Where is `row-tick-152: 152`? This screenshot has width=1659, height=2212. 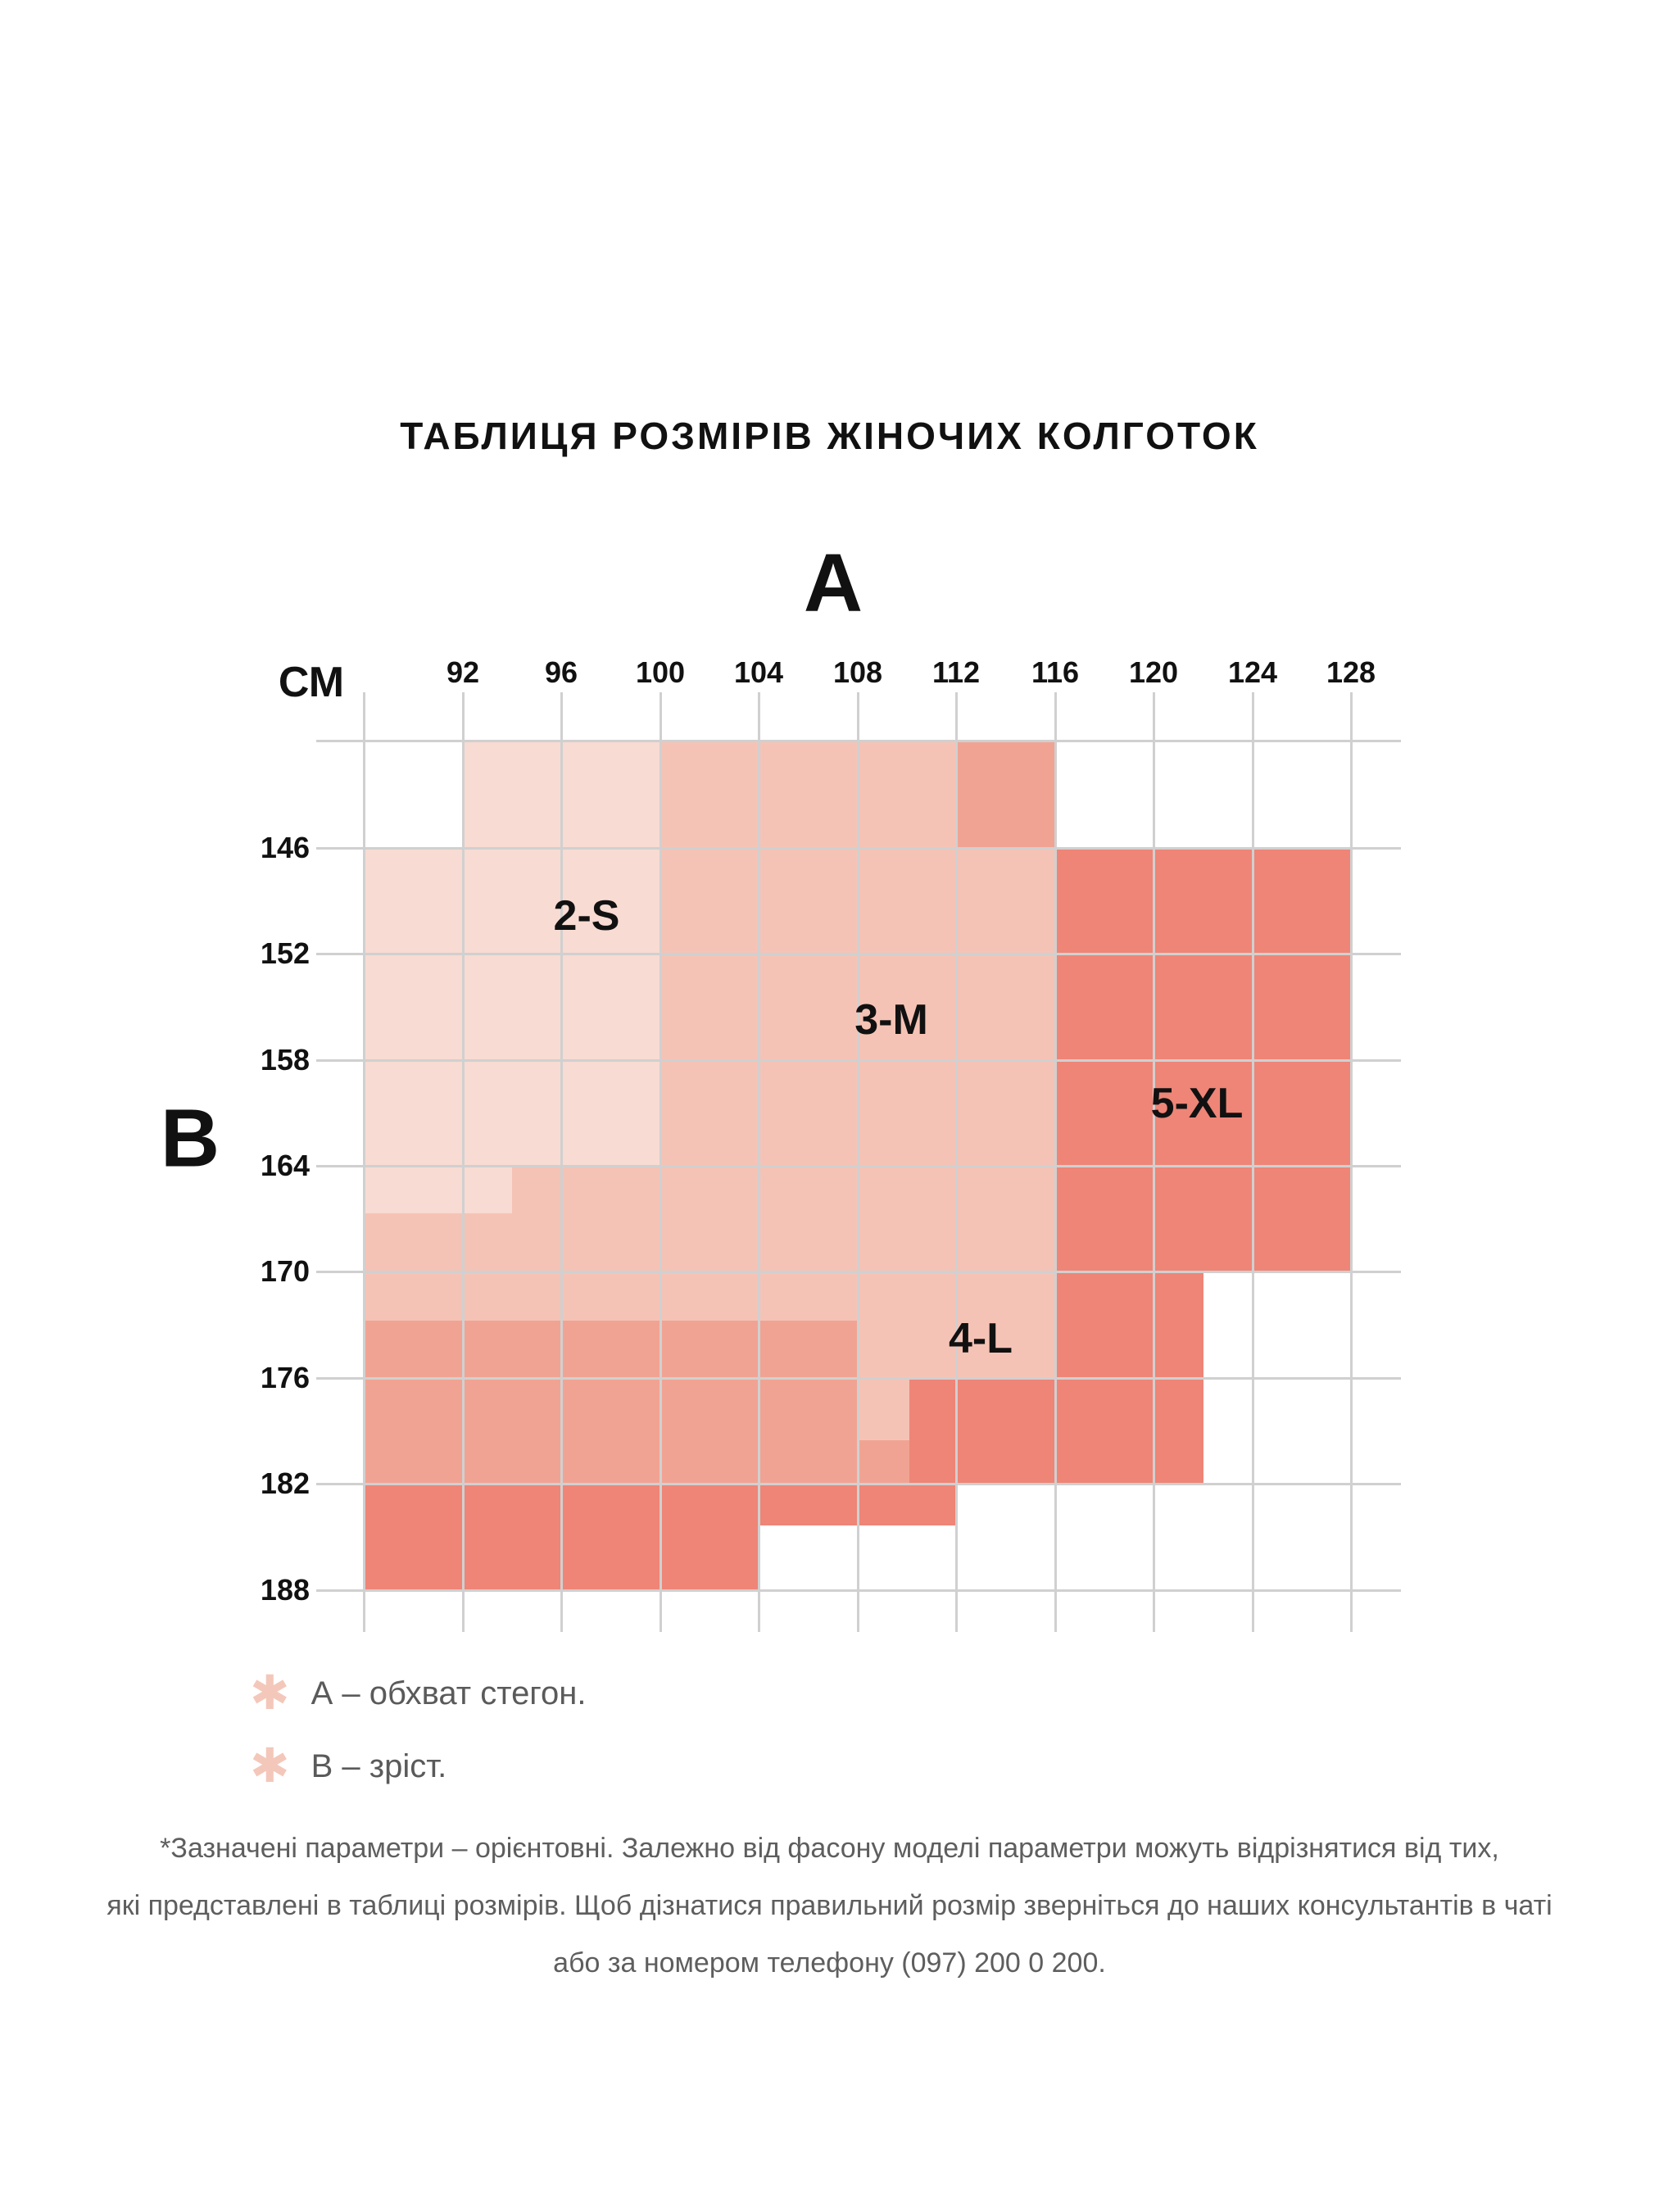 row-tick-152: 152 is located at coordinates (285, 953).